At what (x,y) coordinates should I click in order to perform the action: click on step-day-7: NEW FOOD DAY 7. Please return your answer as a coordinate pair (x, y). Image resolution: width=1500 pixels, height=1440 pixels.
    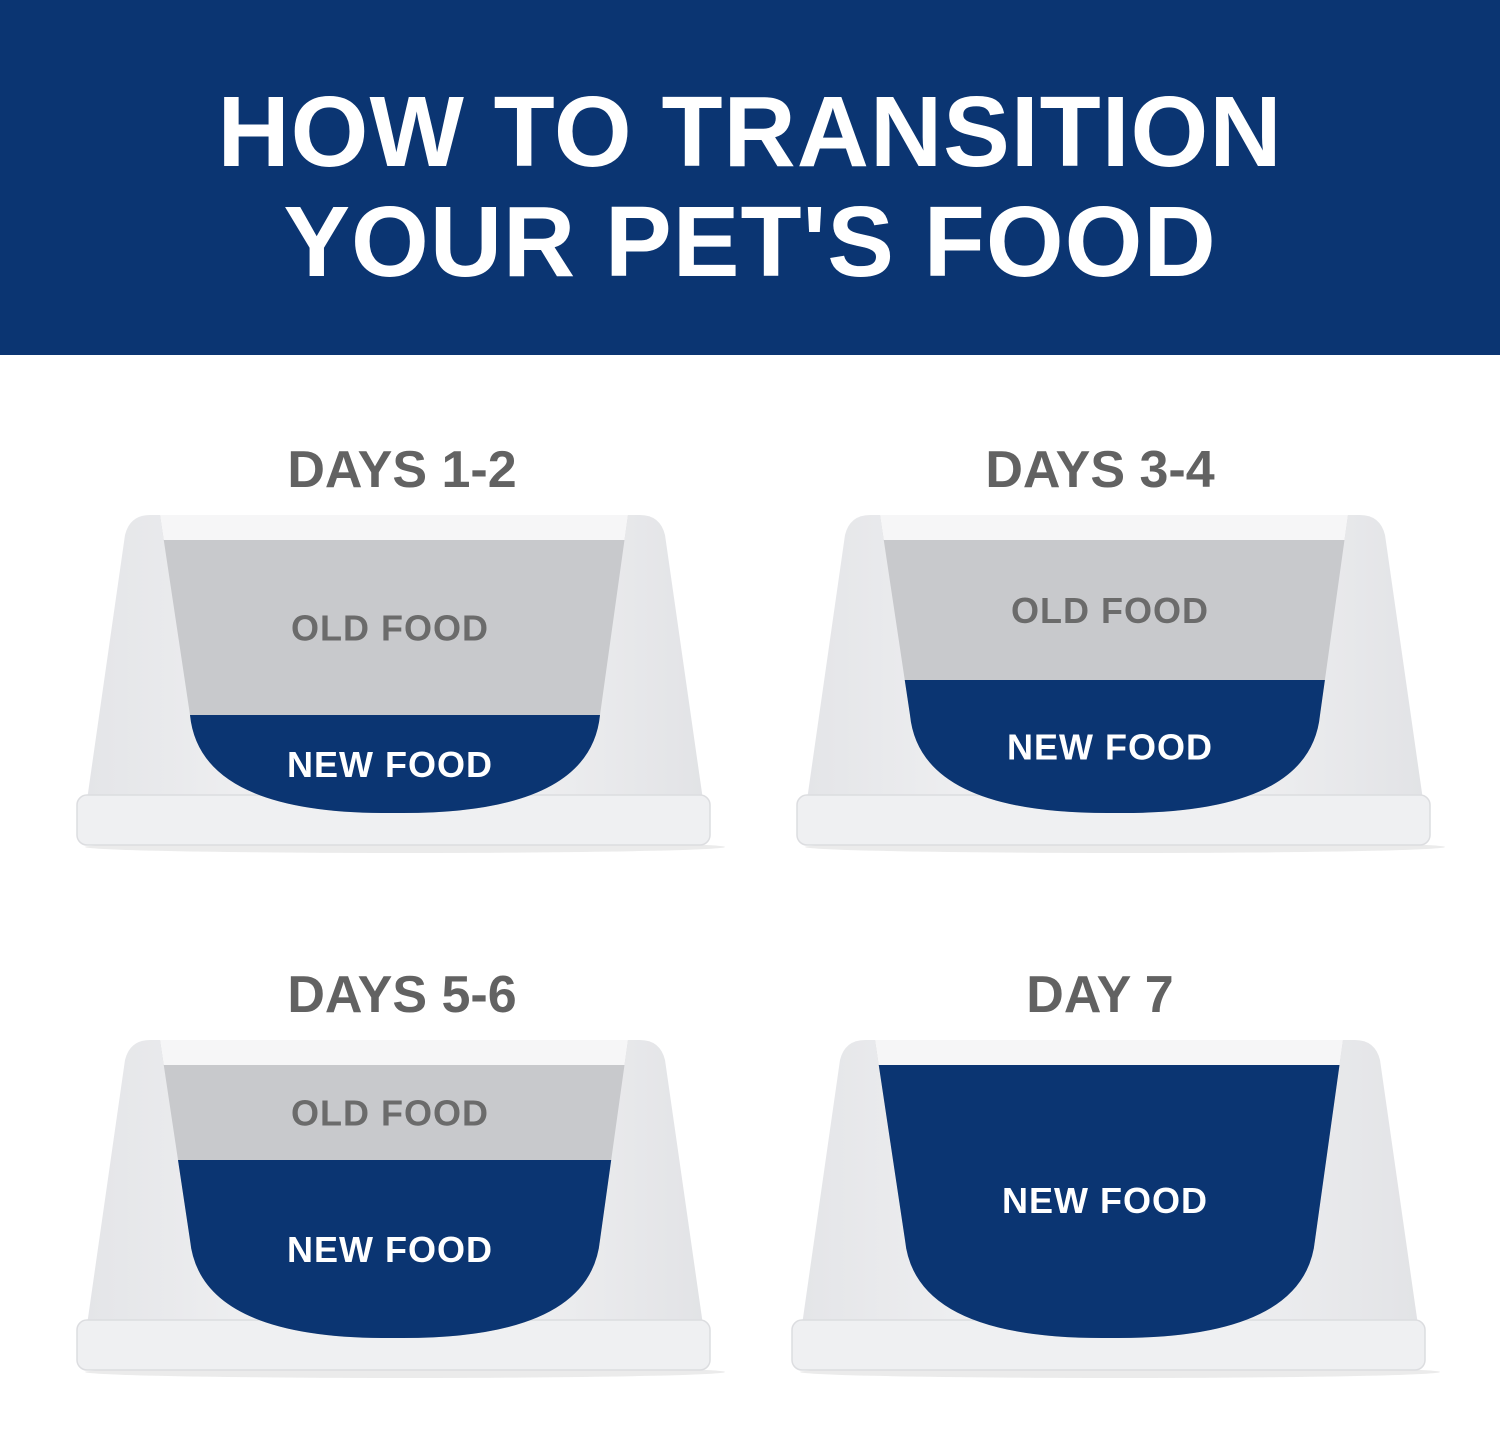
    Looking at the image, I should click on (1120, 1203).